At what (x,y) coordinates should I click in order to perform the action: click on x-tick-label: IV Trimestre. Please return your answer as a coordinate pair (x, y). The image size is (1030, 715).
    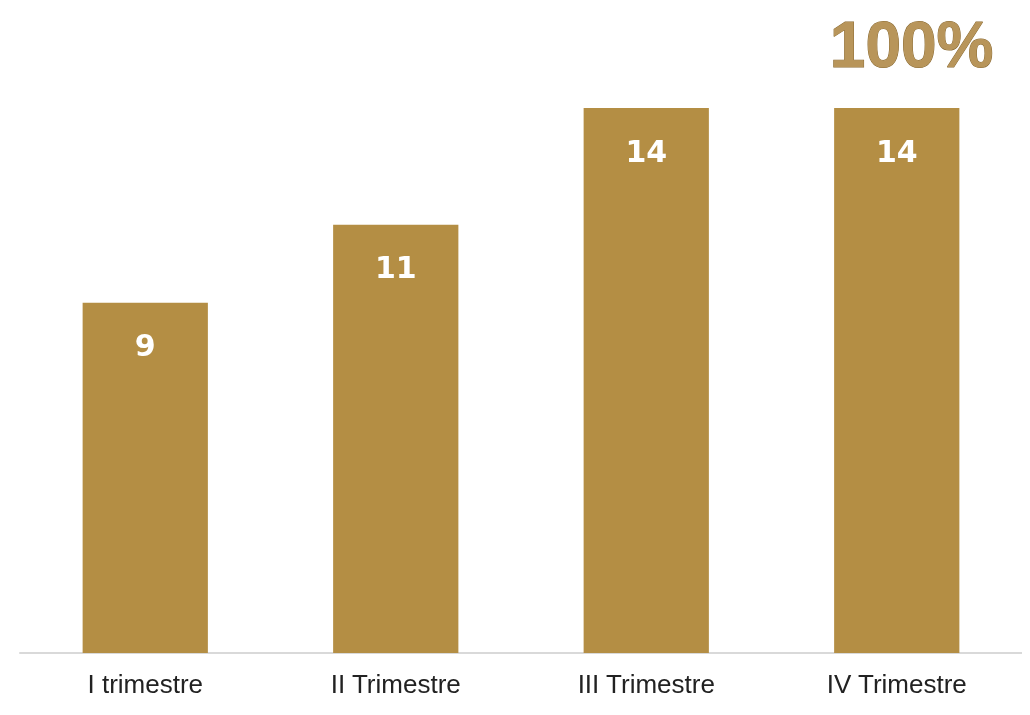
    Looking at the image, I should click on (896, 684).